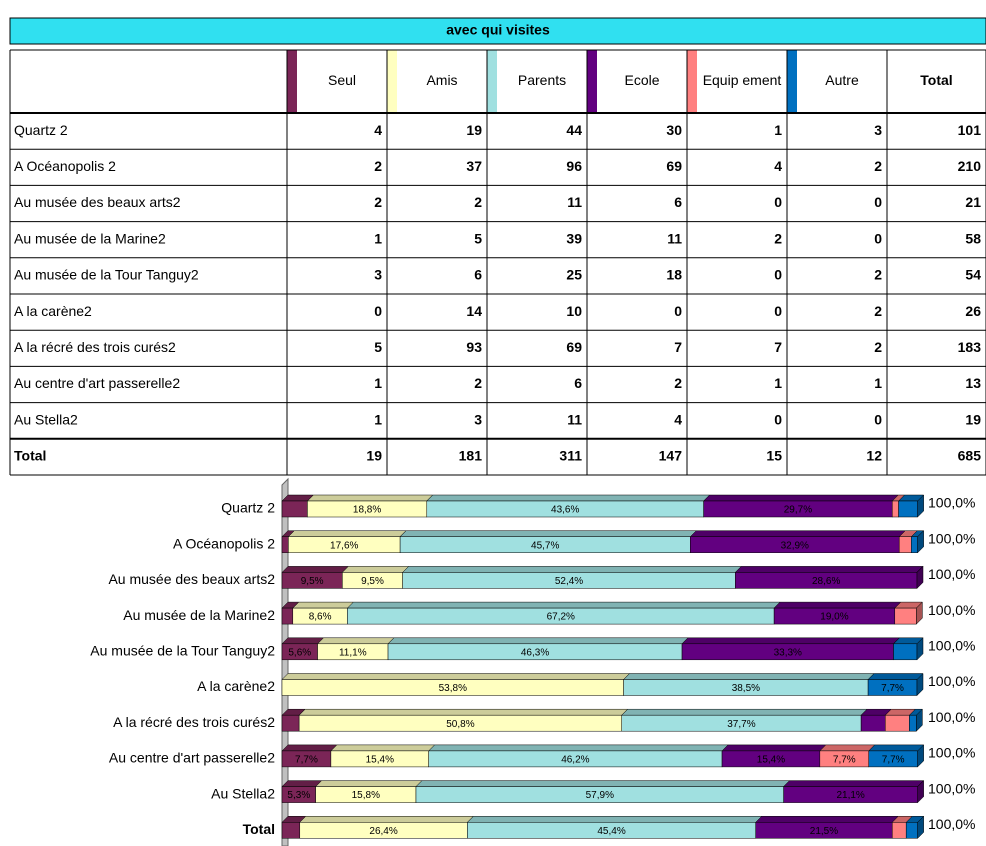  I want to click on cell-value: 96, so click(574, 166).